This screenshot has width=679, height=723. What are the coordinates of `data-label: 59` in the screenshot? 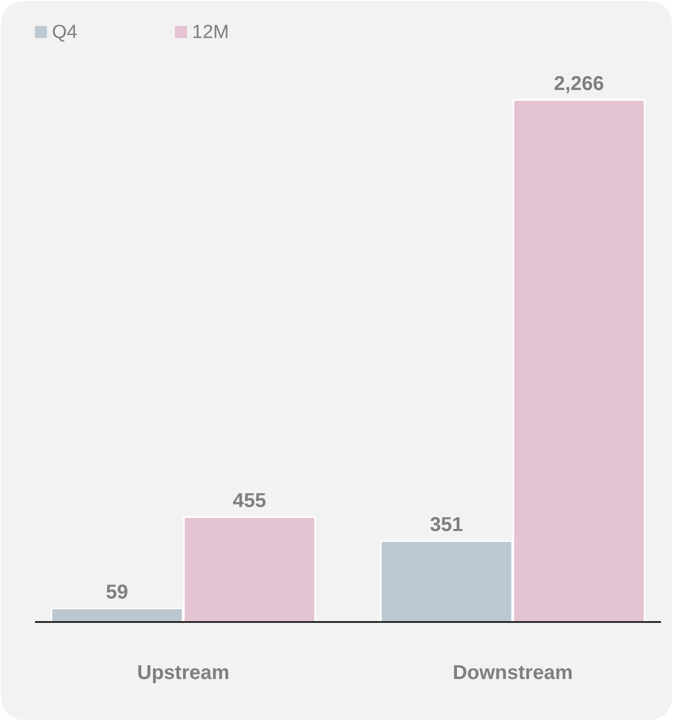 It's located at (117, 592).